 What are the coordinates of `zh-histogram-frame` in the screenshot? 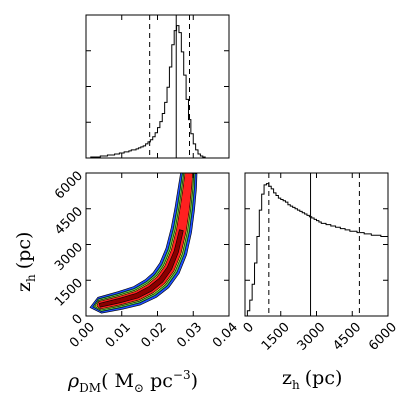 It's located at (316, 244).